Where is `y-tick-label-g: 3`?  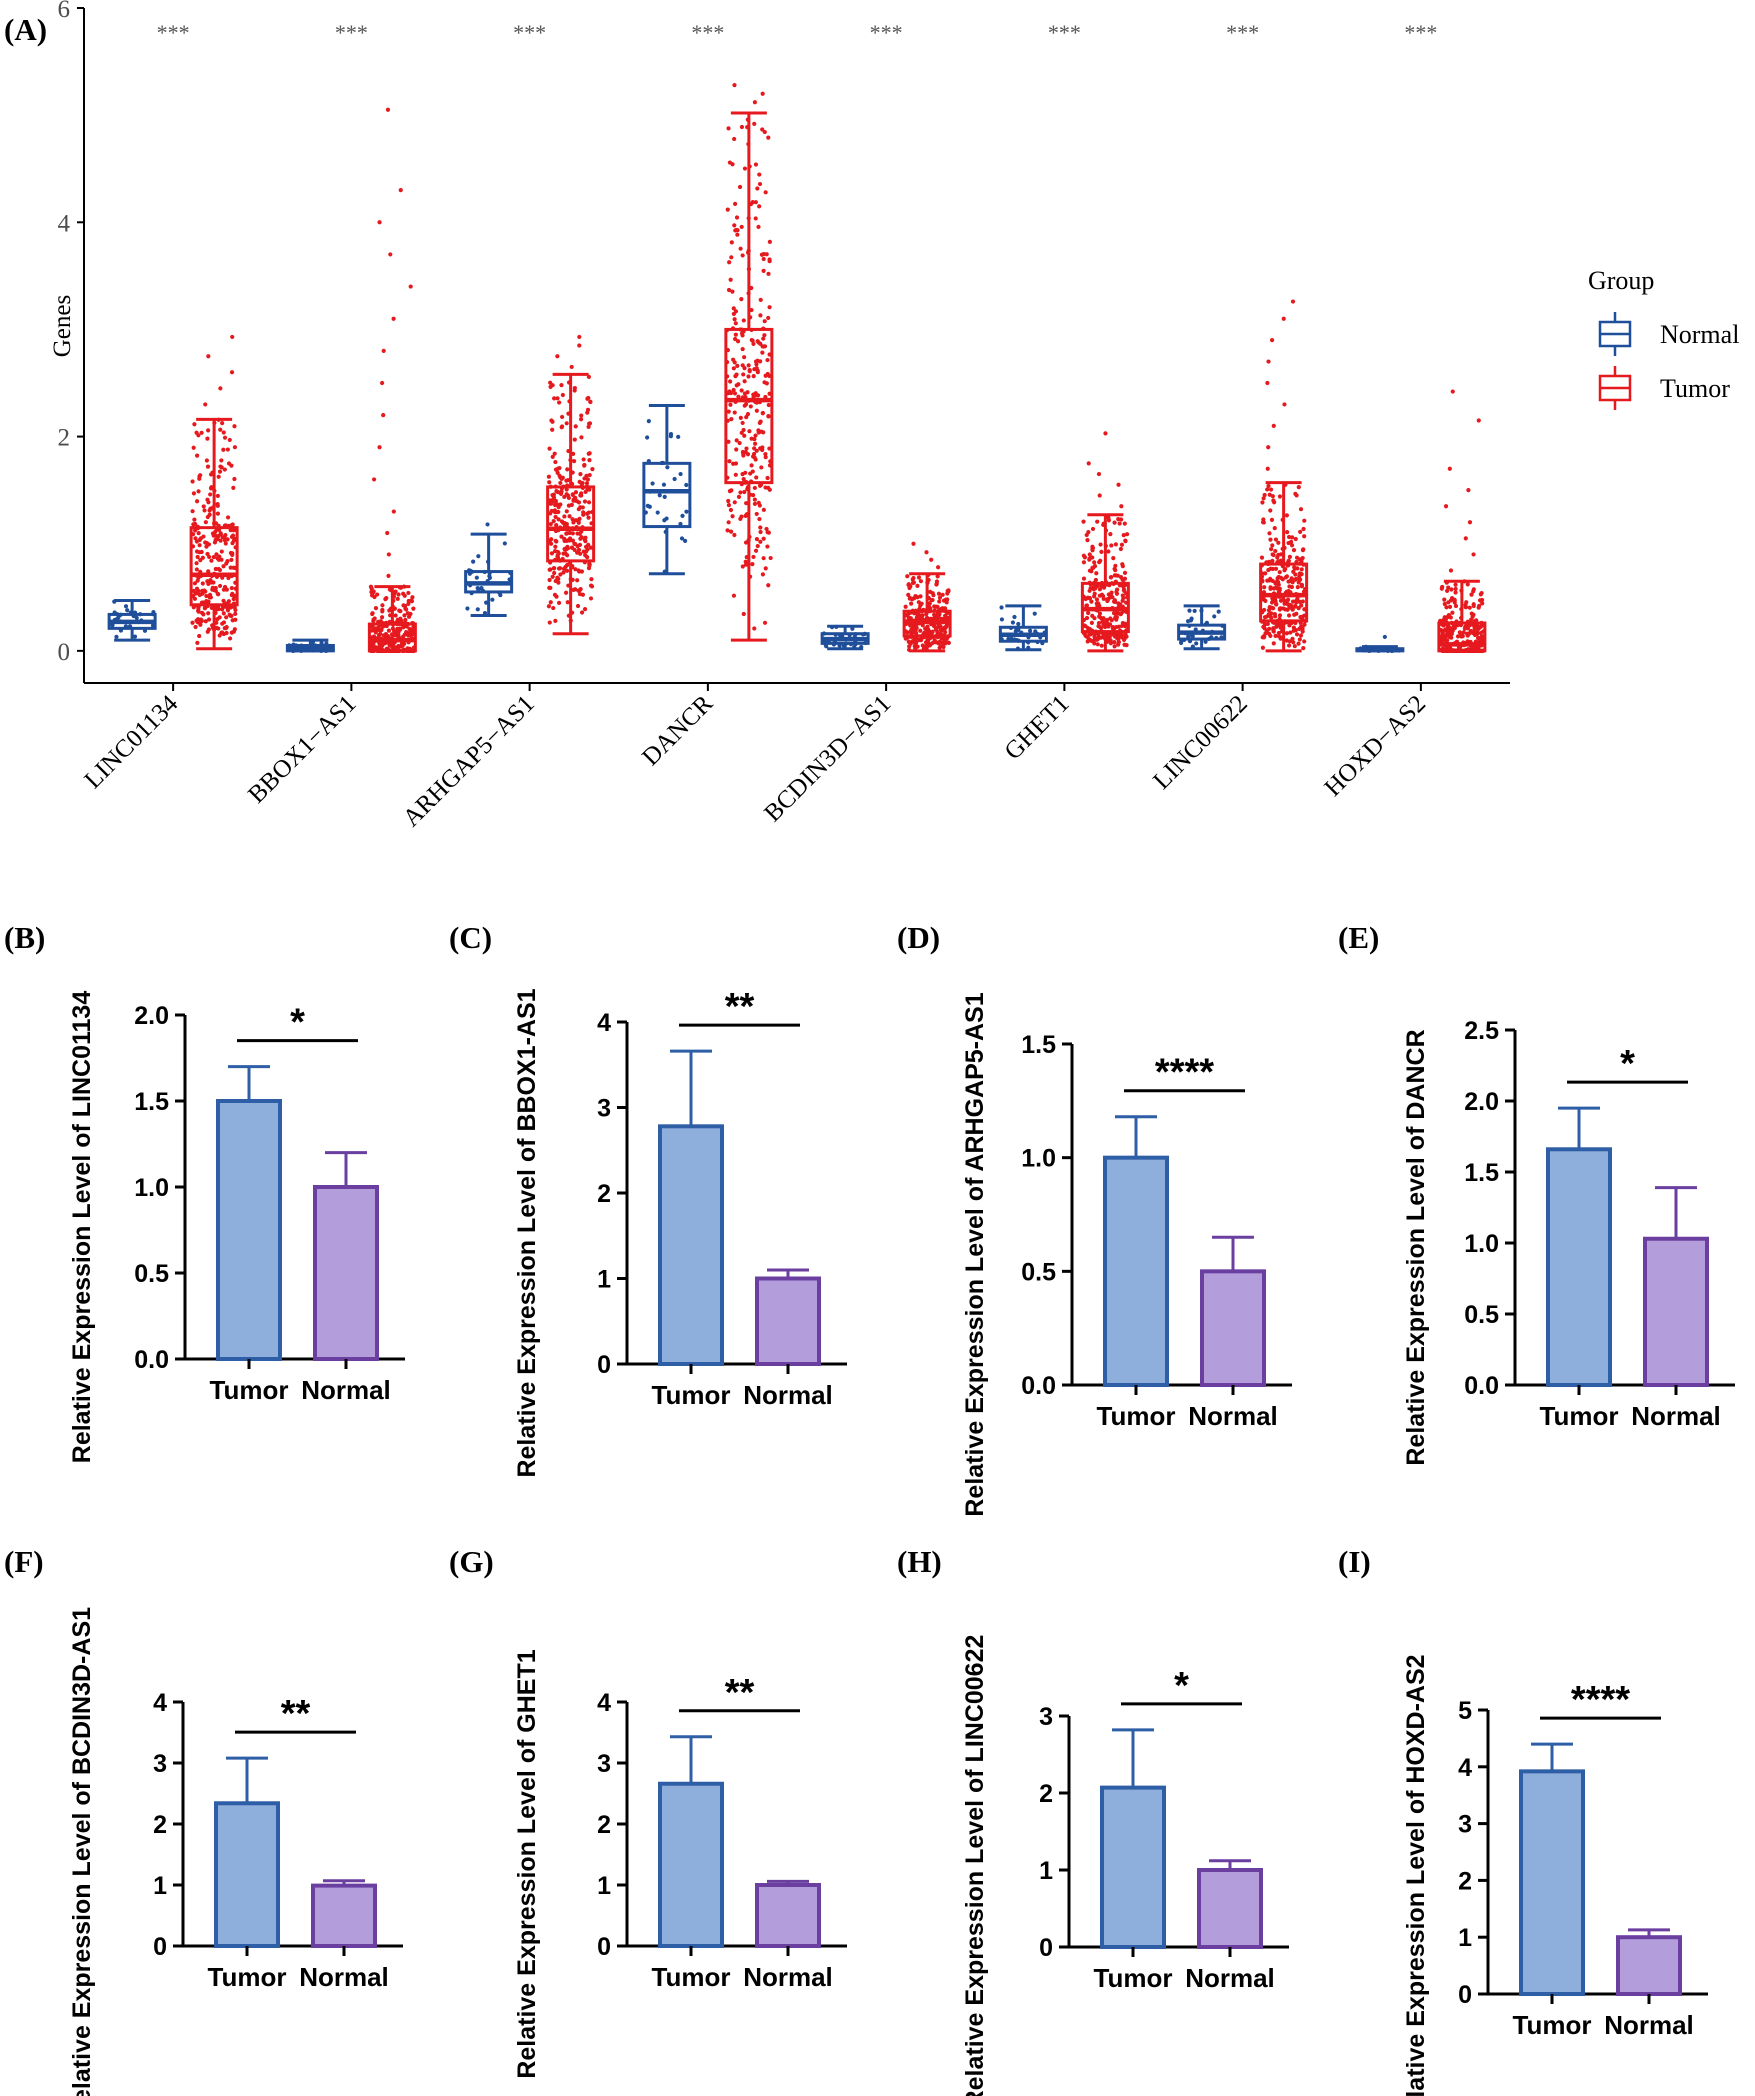
y-tick-label-g: 3 is located at coordinates (604, 1764).